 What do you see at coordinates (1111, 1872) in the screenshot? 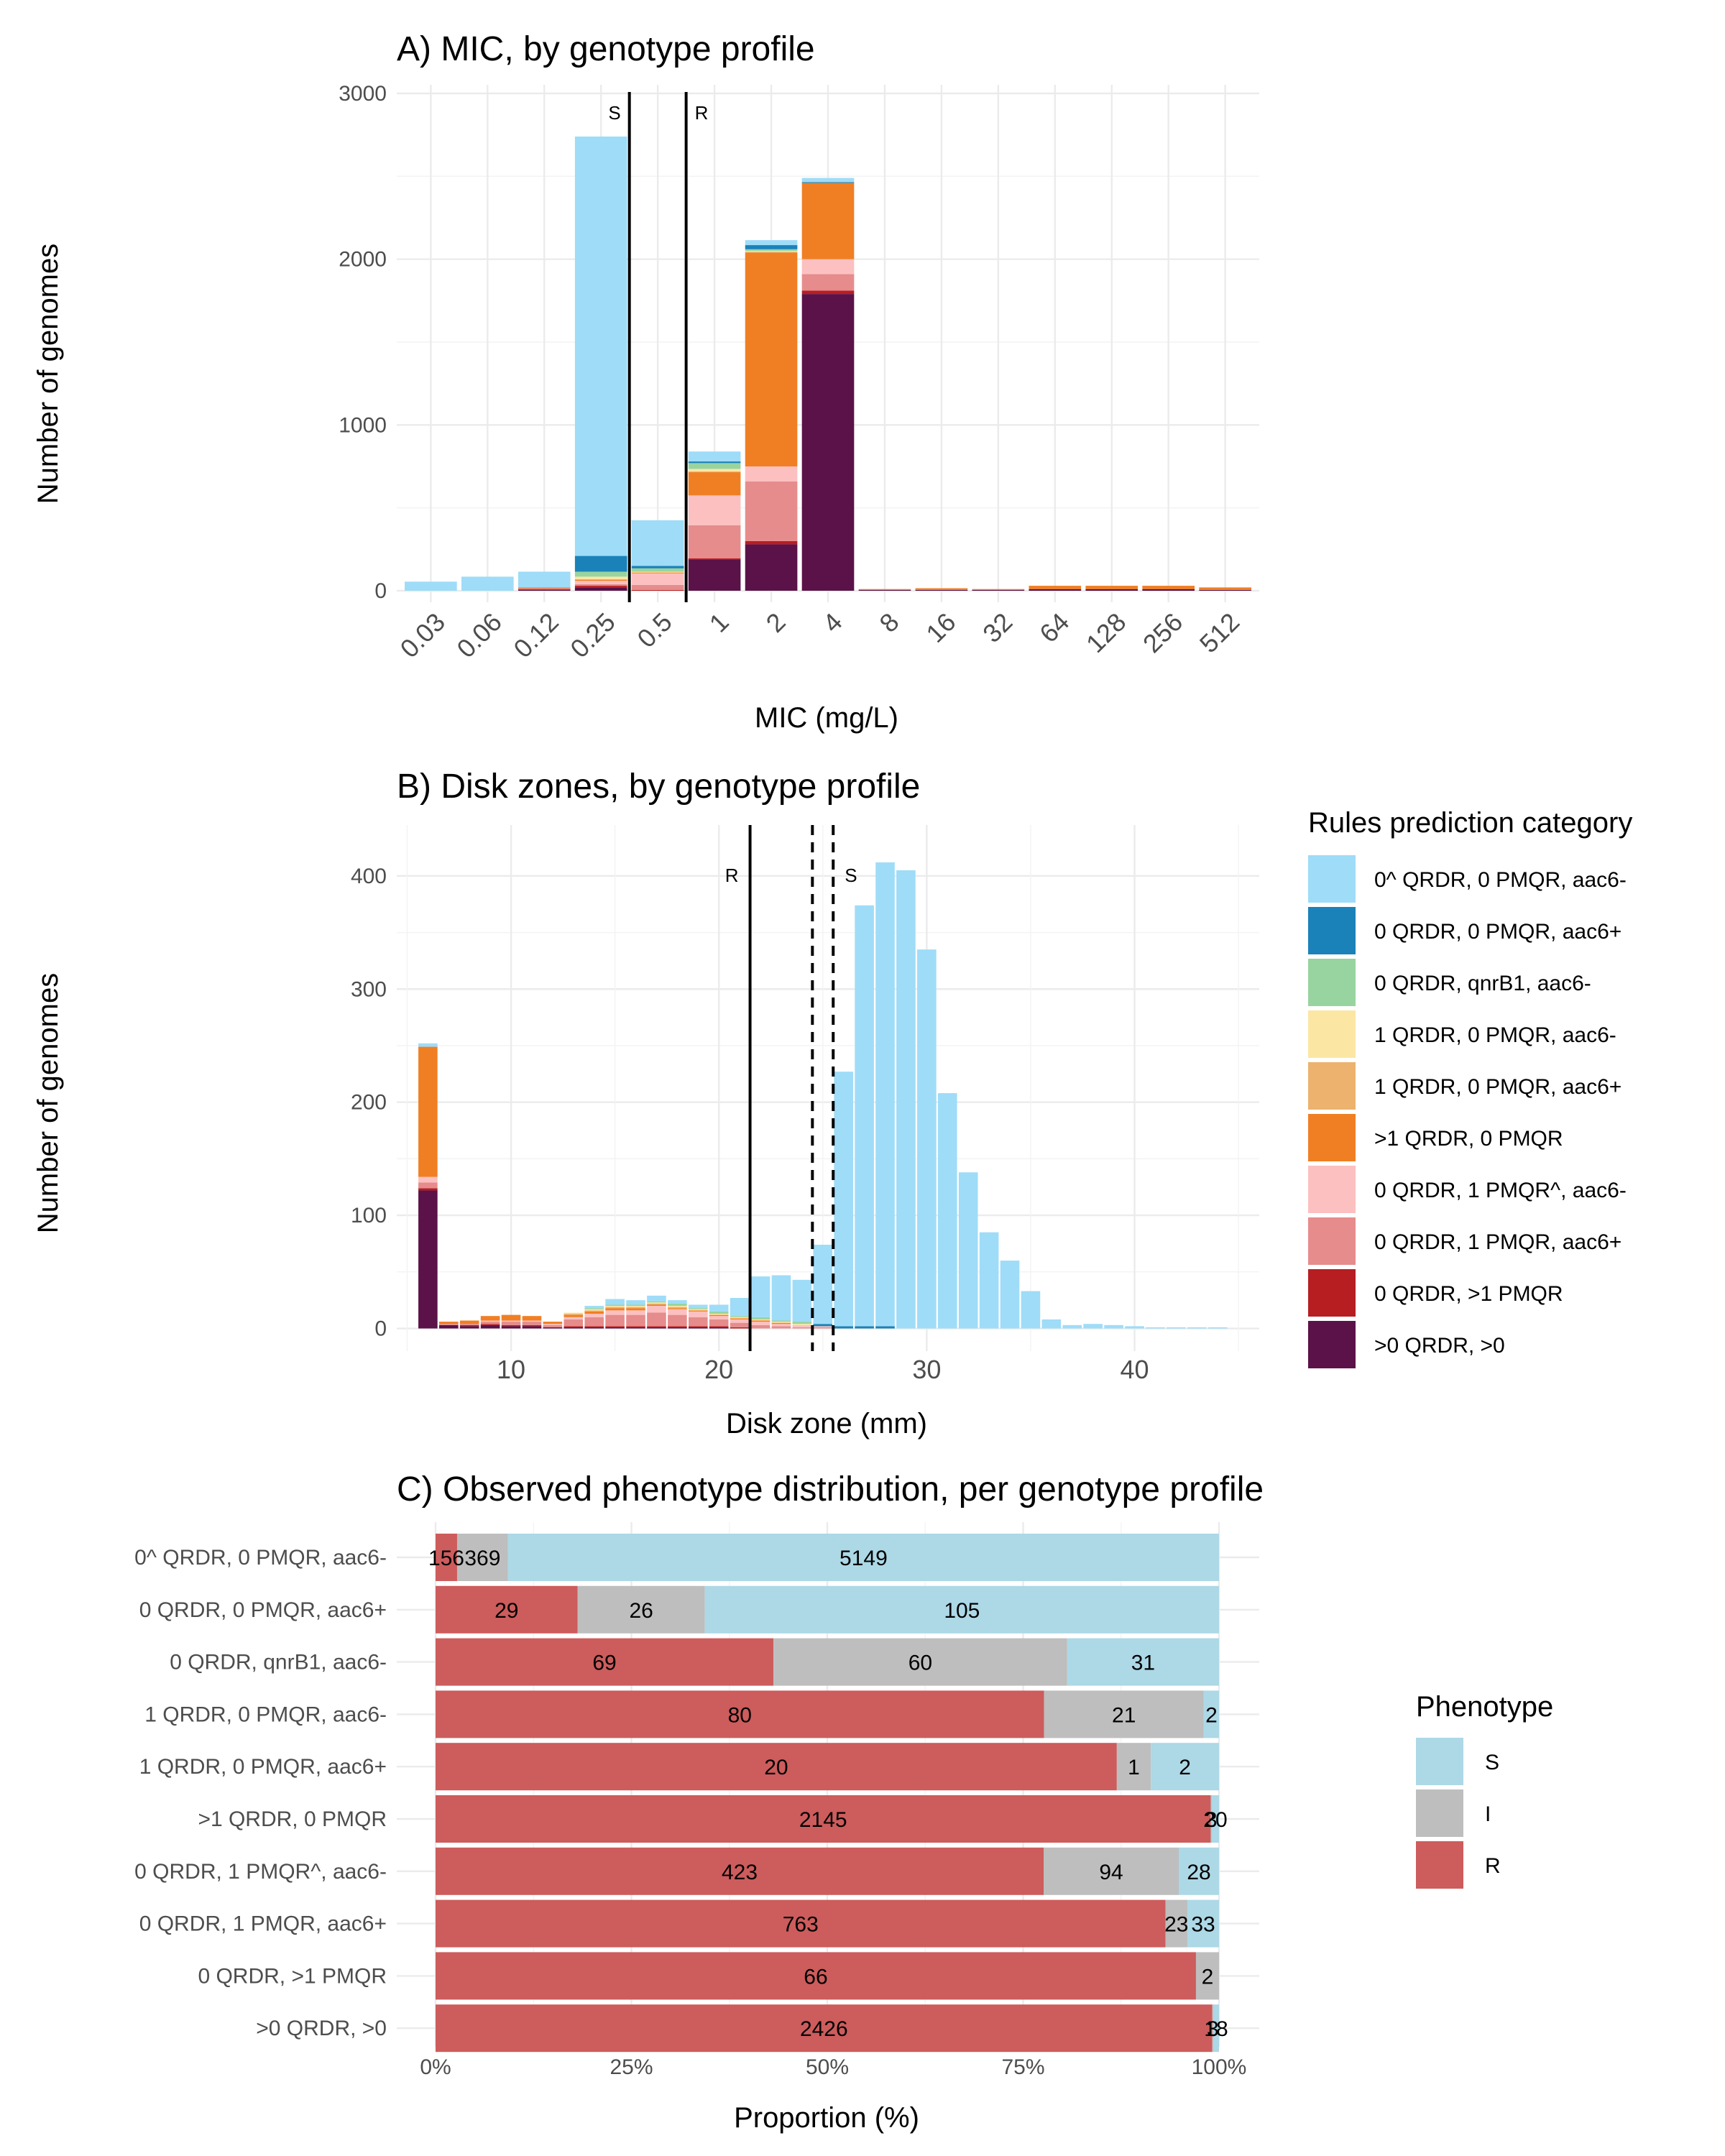
I see `count-label: 94` at bounding box center [1111, 1872].